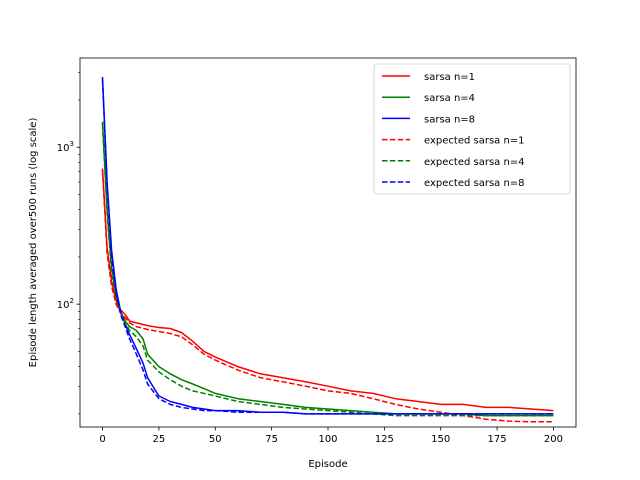 The image size is (640, 480). What do you see at coordinates (440, 439) in the screenshot?
I see `x-tick-label: 150` at bounding box center [440, 439].